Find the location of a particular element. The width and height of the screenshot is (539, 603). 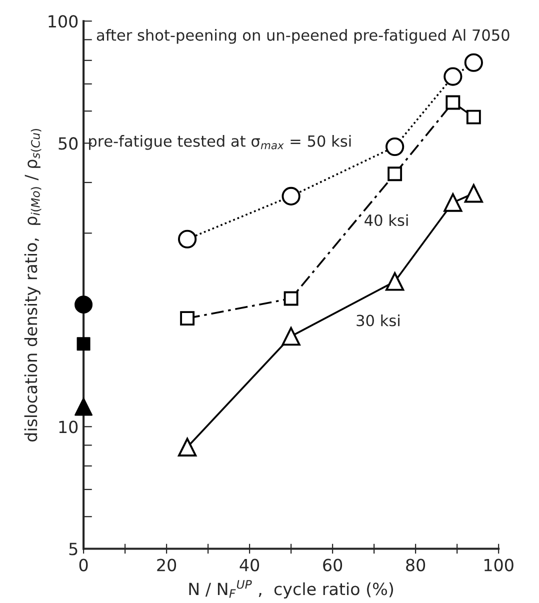

x-axis-title: N / N$_{F}$$^{UP}$ , cycle ratio (%) is located at coordinates (291, 589).